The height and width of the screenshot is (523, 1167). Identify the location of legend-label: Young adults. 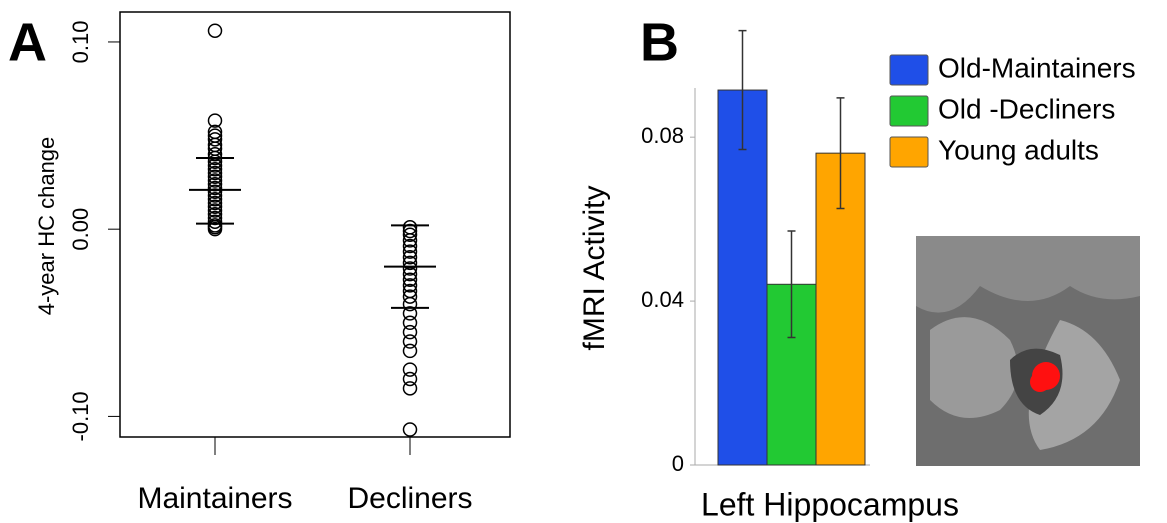
(1018, 149).